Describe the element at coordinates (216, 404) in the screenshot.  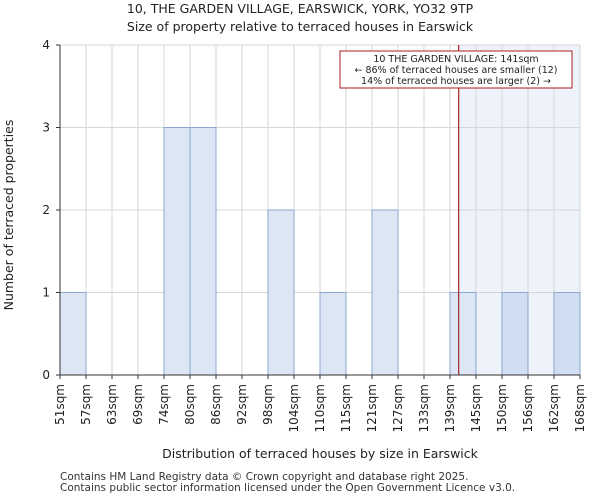
I see `x-tick-label: 86sqm` at that location.